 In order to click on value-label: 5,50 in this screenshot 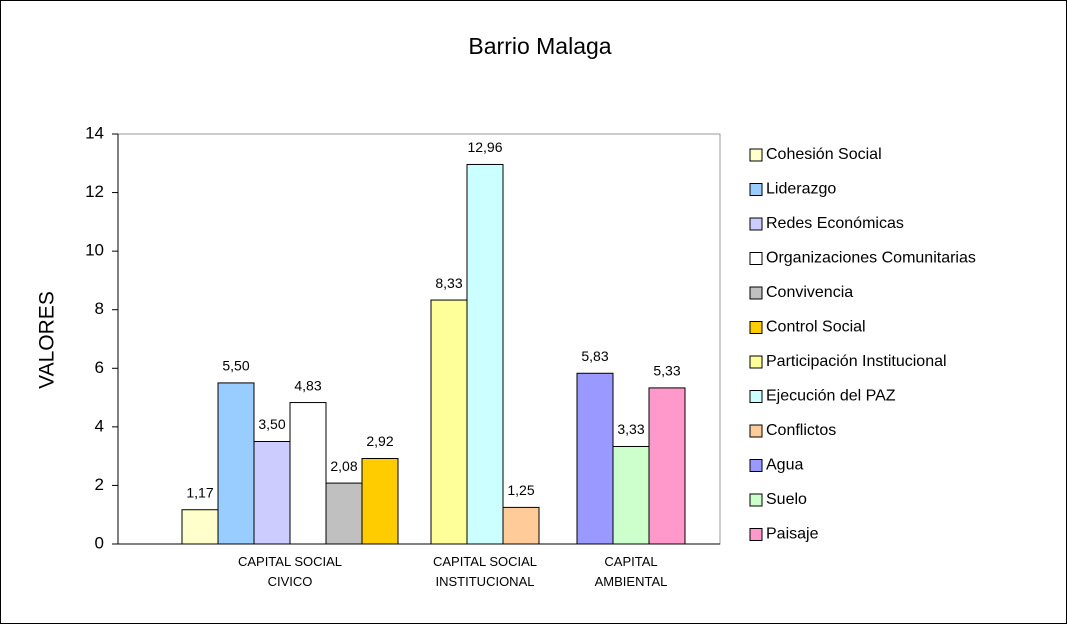, I will do `click(235, 366)`.